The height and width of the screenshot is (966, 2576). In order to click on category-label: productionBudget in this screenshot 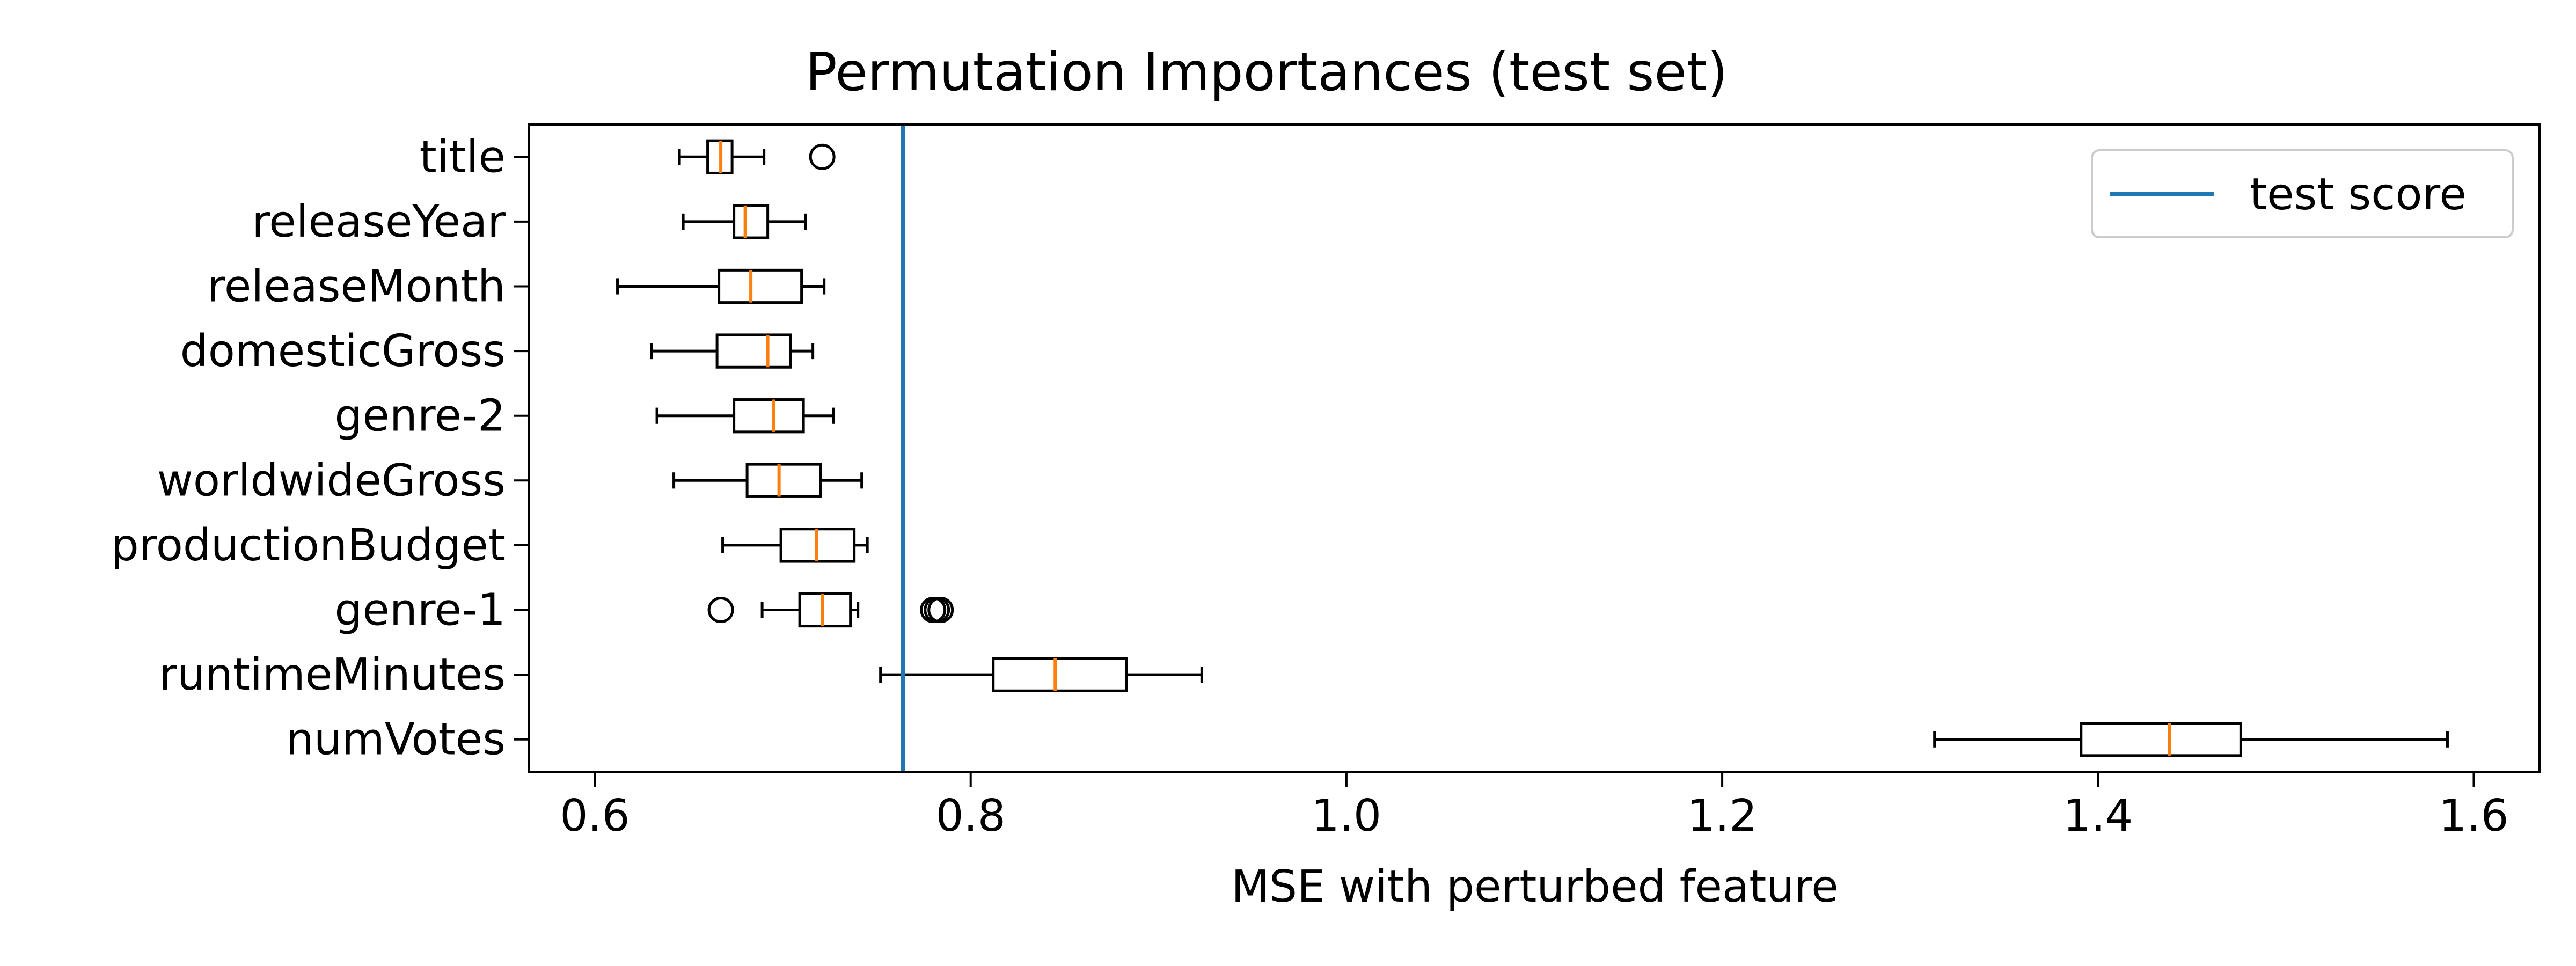, I will do `click(308, 545)`.